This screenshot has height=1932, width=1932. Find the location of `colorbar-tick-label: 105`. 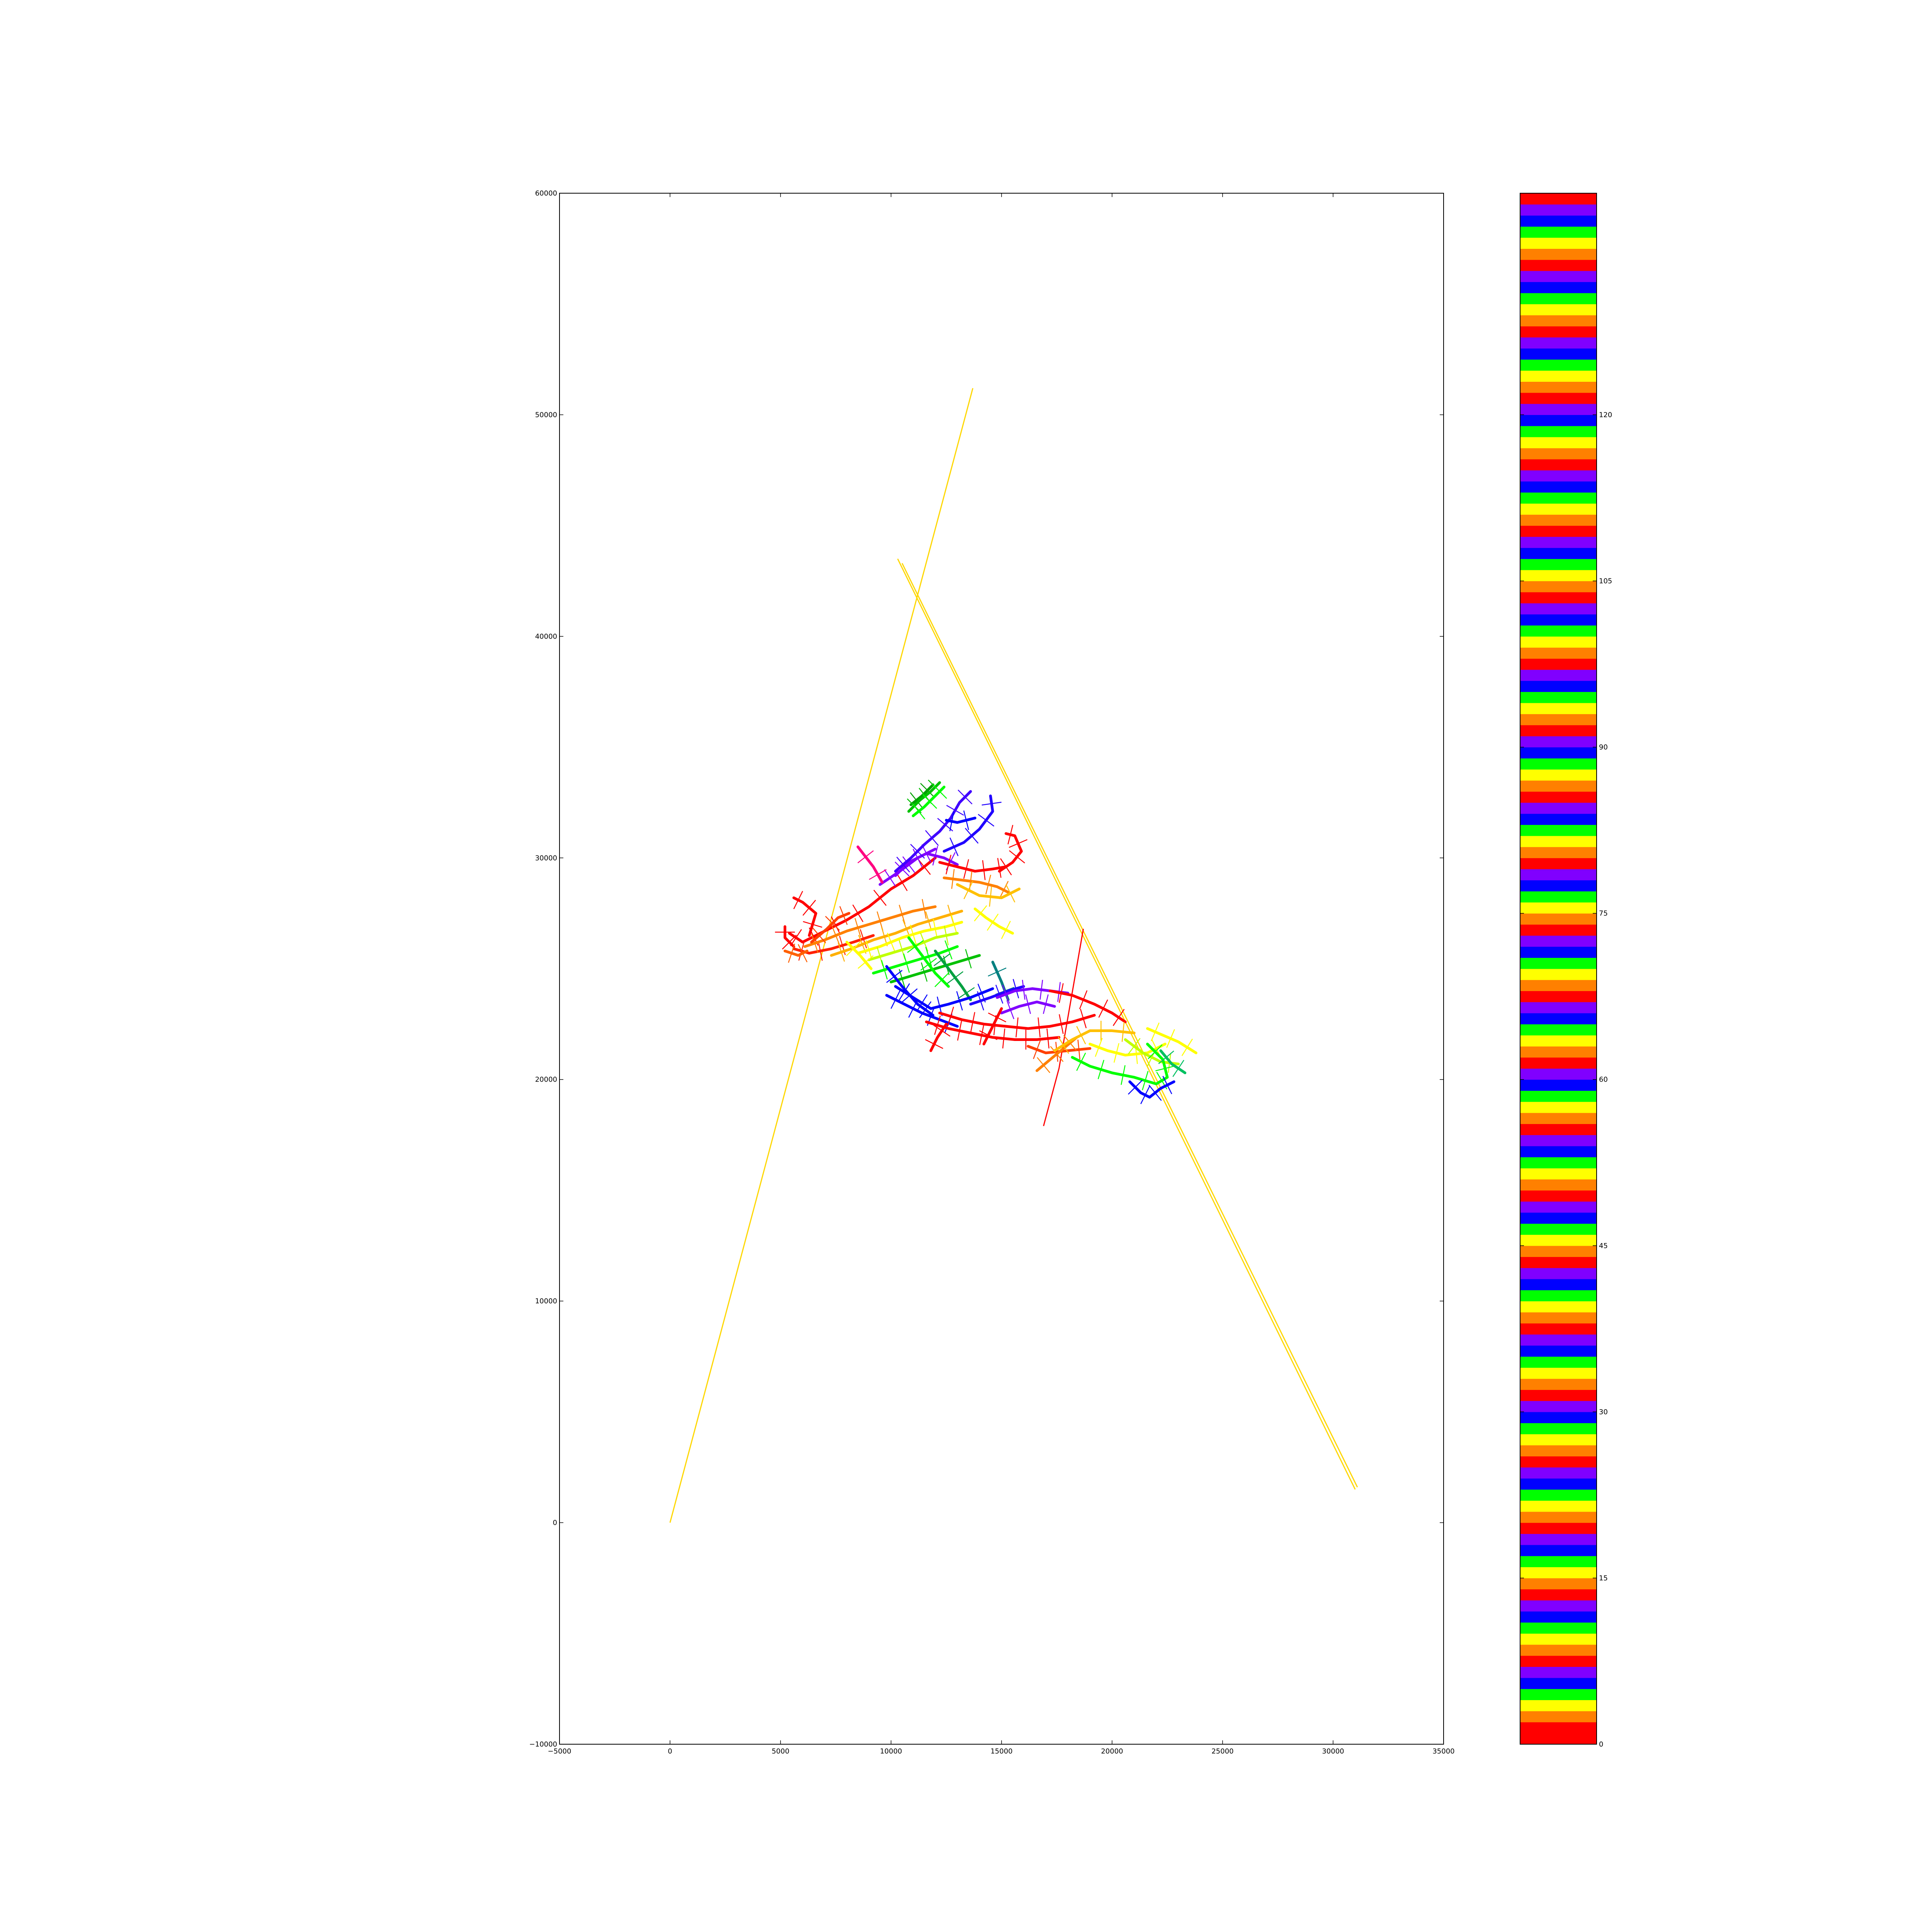

colorbar-tick-label: 105 is located at coordinates (1605, 581).